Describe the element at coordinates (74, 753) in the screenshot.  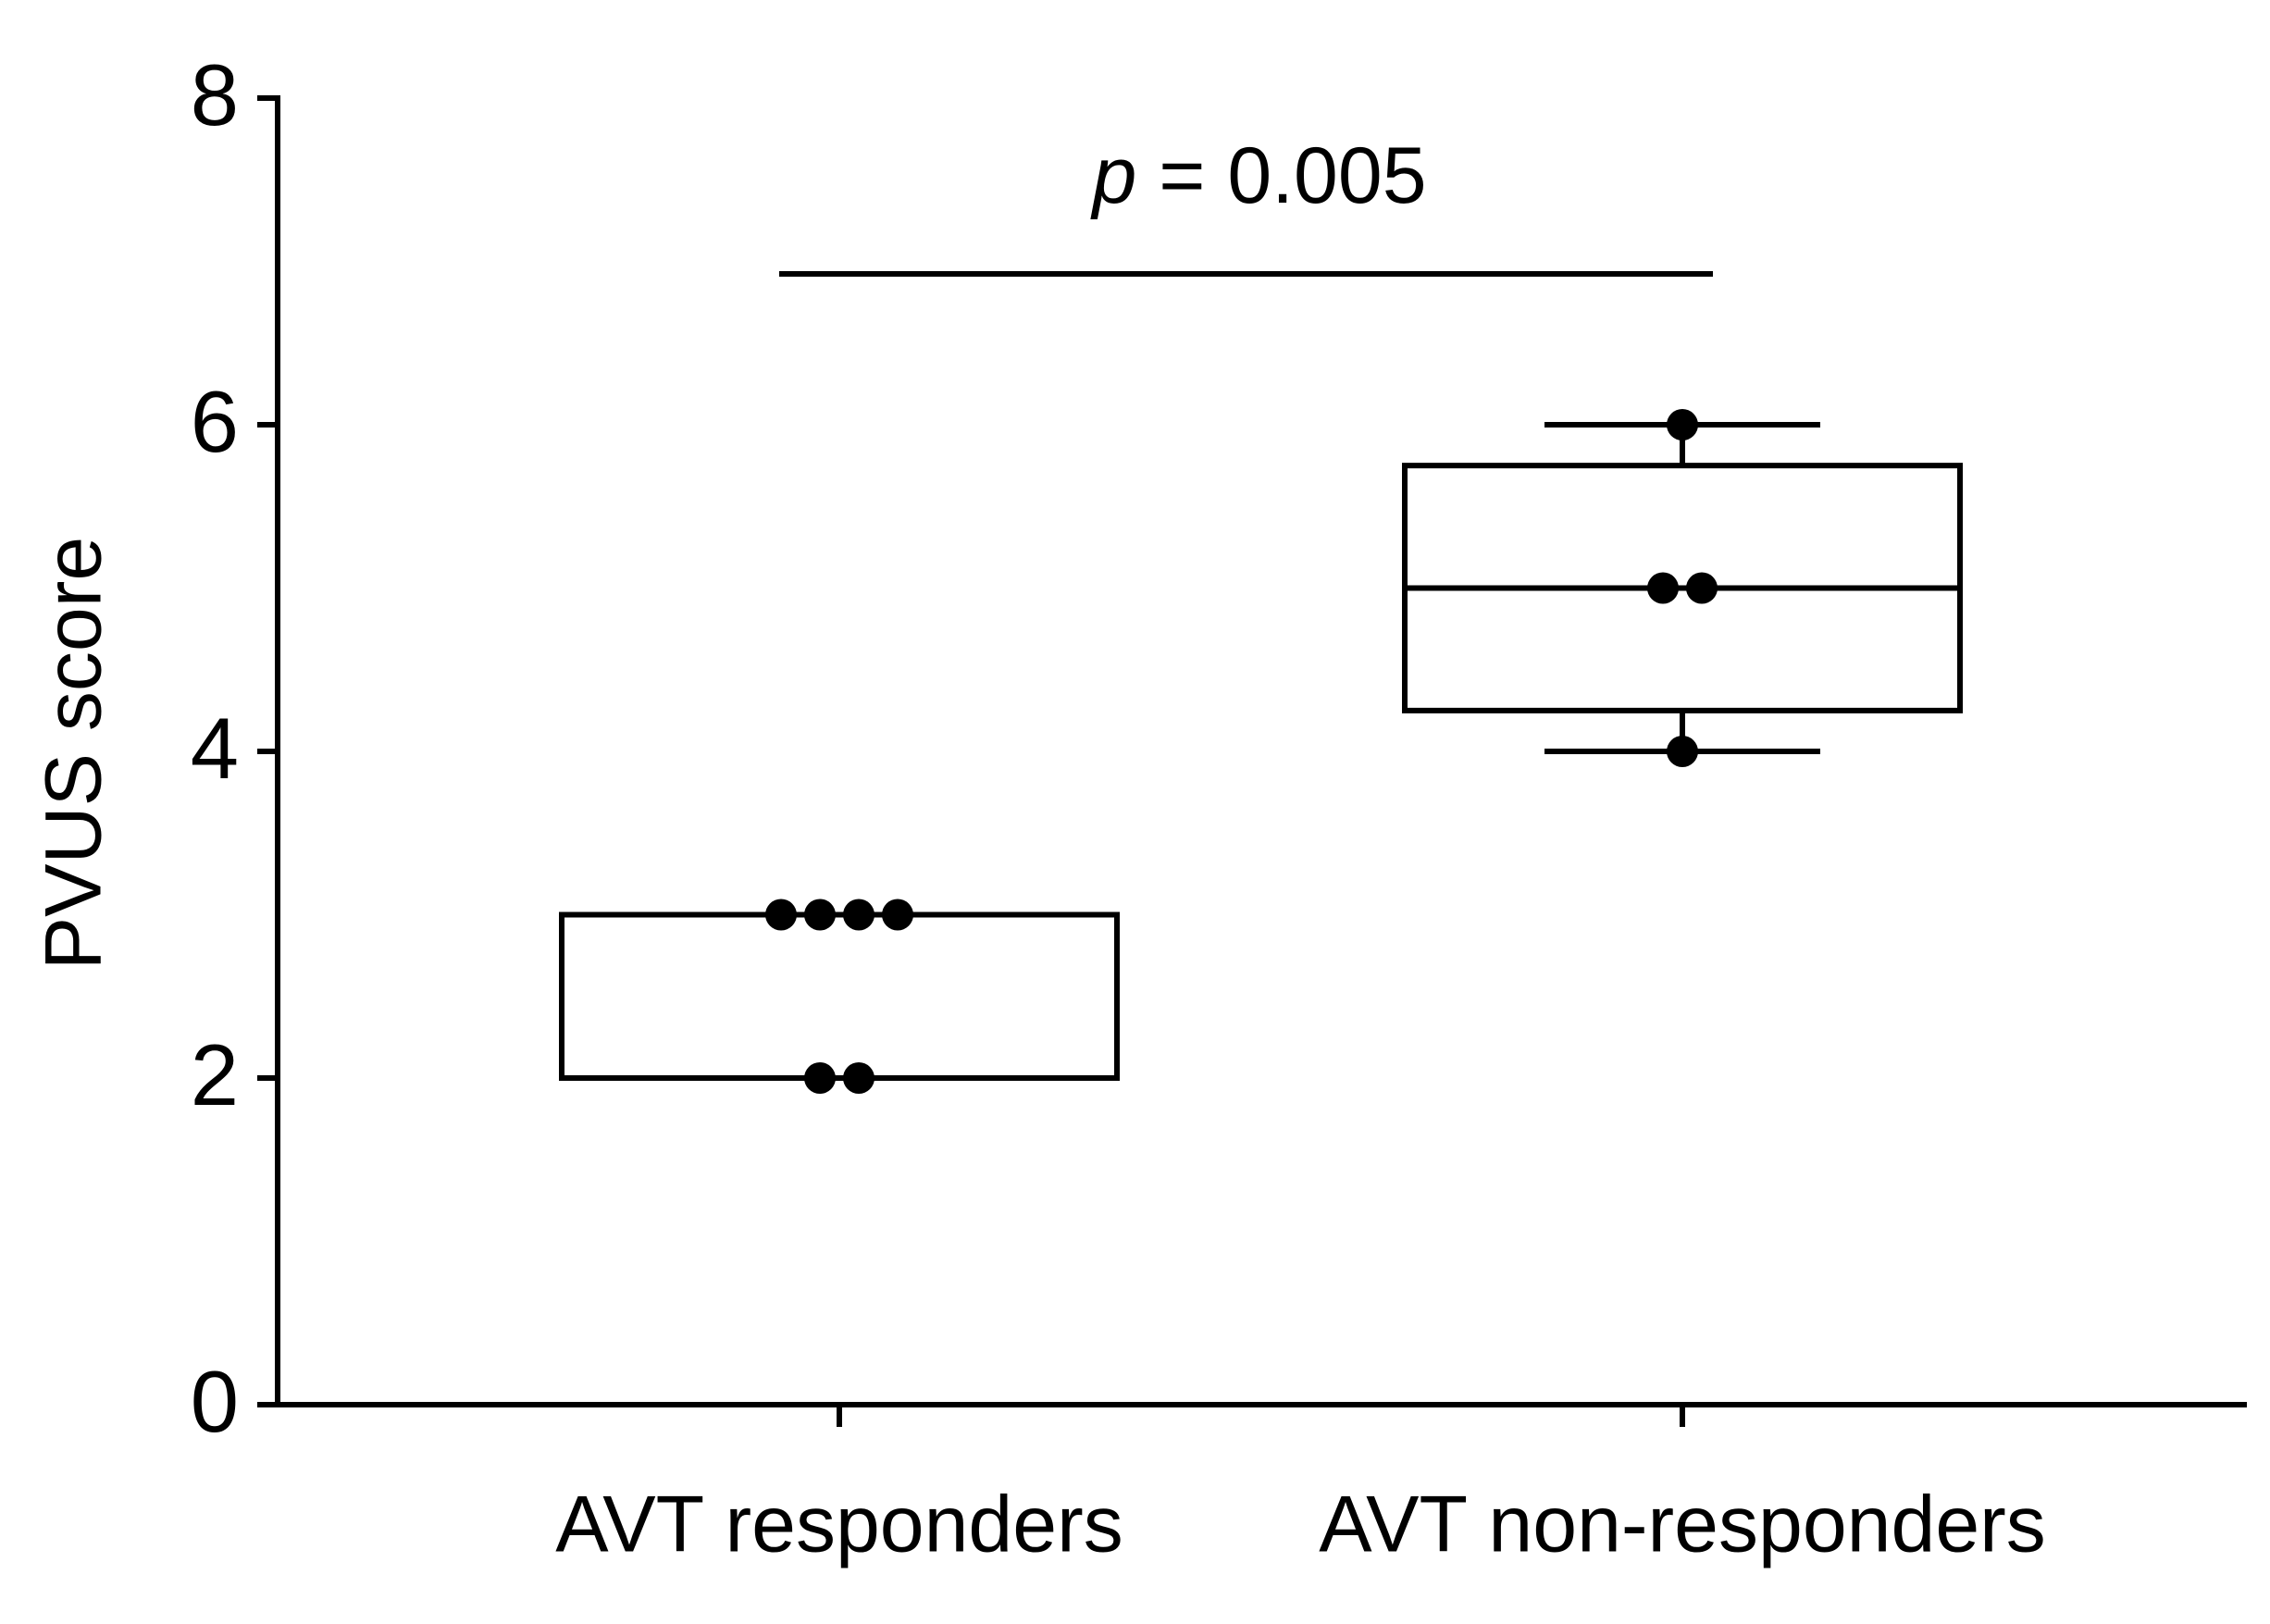
I see `y-axis-label: PVUS score` at that location.